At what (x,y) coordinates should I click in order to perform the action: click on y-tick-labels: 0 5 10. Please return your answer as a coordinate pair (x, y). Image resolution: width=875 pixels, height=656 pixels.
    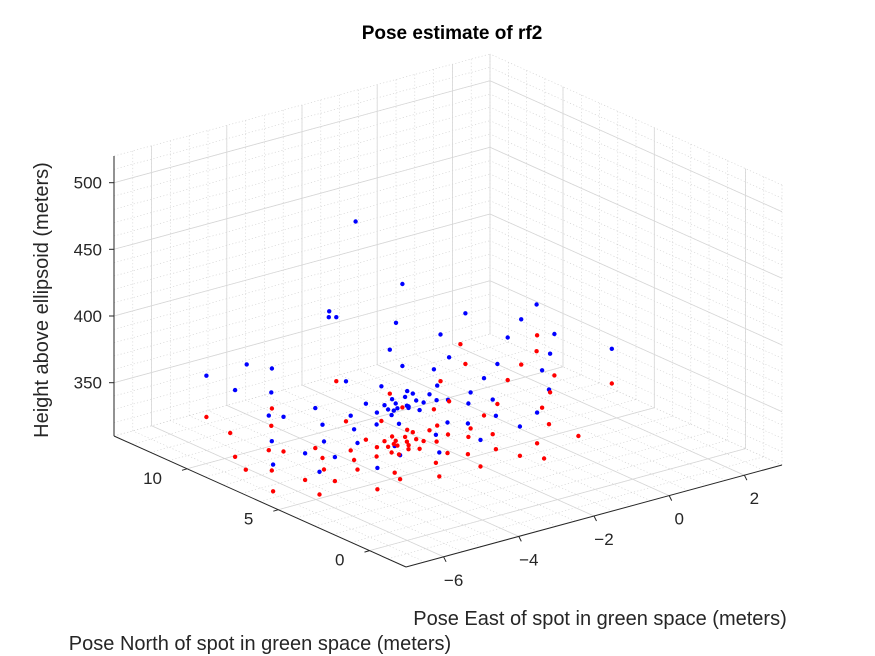
    Looking at the image, I should click on (243, 519).